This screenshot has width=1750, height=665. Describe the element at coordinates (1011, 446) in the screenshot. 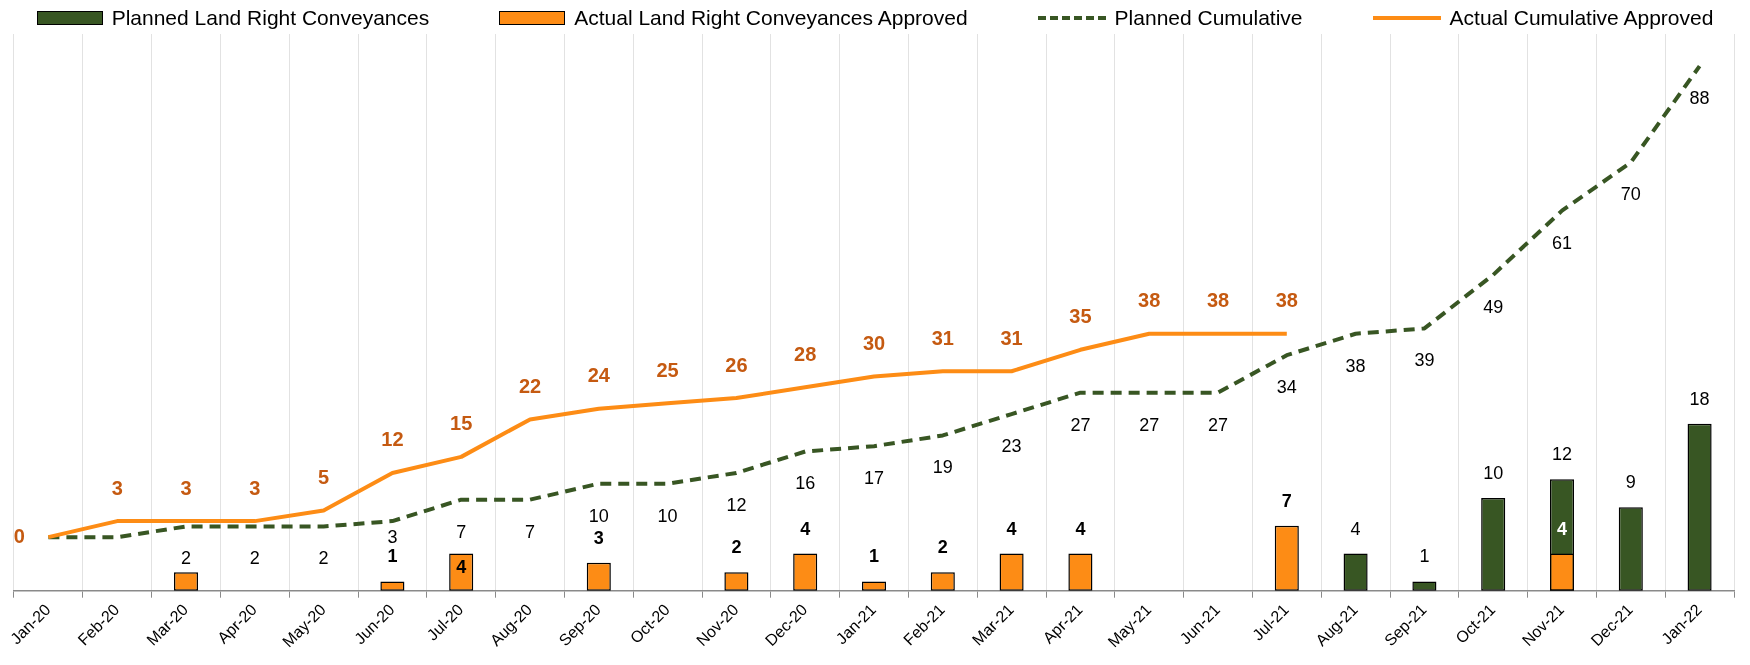

I see `data-label: 23` at that location.